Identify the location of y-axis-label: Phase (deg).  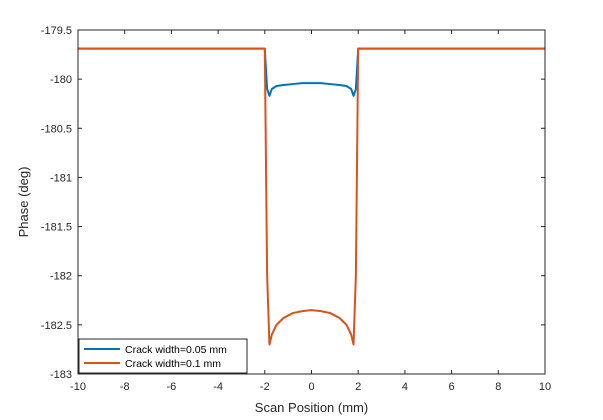
(23, 202).